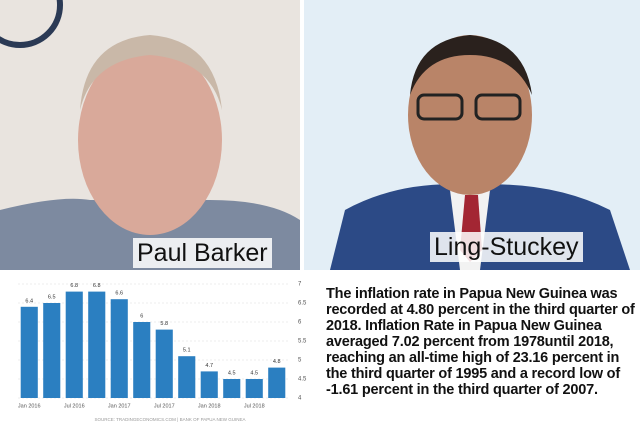 The height and width of the screenshot is (426, 640). I want to click on x-tick-label: Jan 2016, so click(29, 406).